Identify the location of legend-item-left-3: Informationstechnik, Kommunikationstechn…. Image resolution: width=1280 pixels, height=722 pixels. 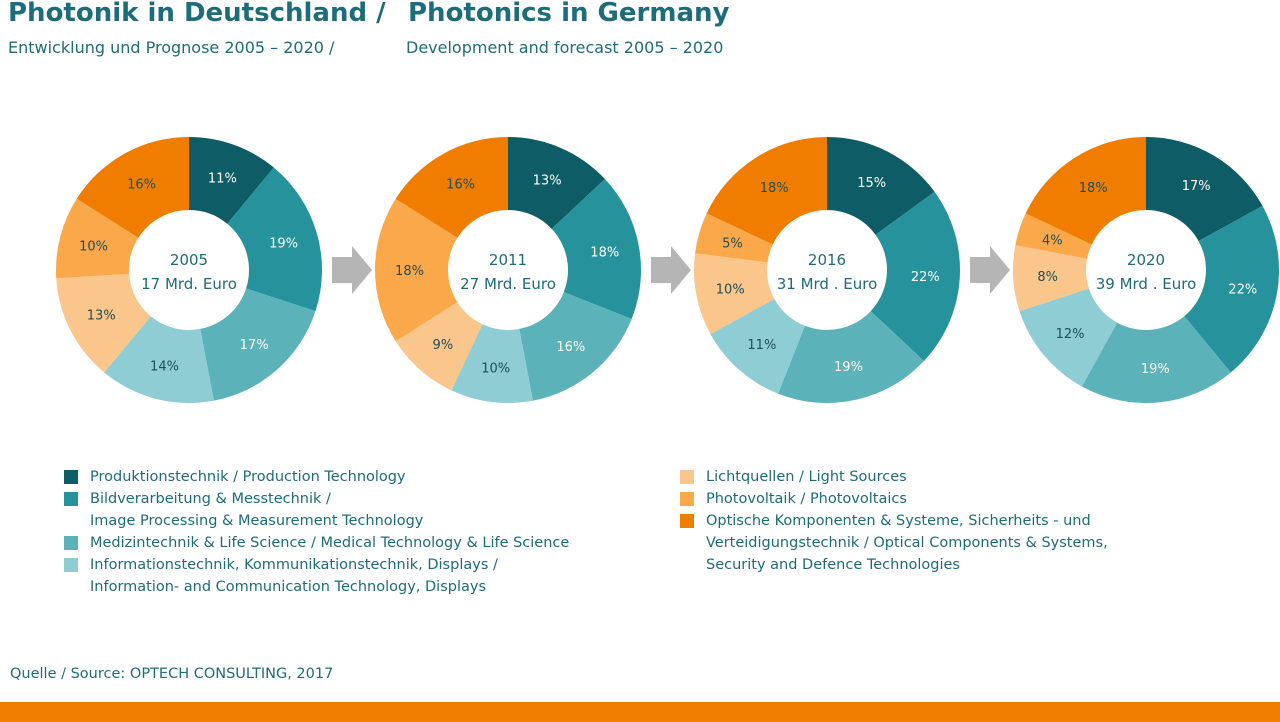
(359, 576).